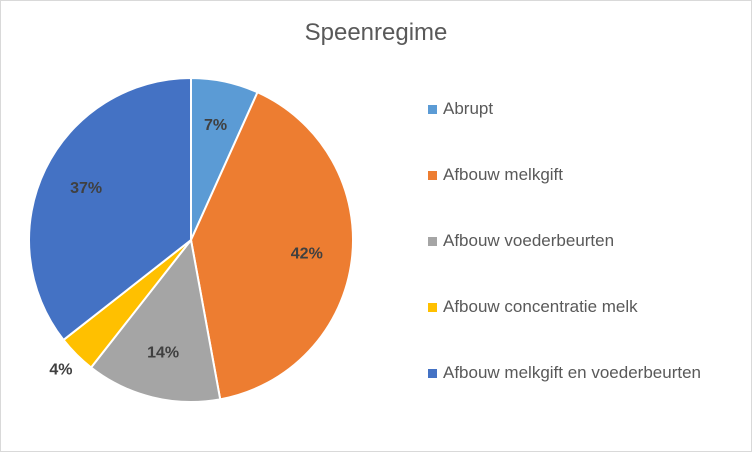 The height and width of the screenshot is (452, 752). I want to click on data-label-afbouw-concentratie-melk: 4%, so click(60, 369).